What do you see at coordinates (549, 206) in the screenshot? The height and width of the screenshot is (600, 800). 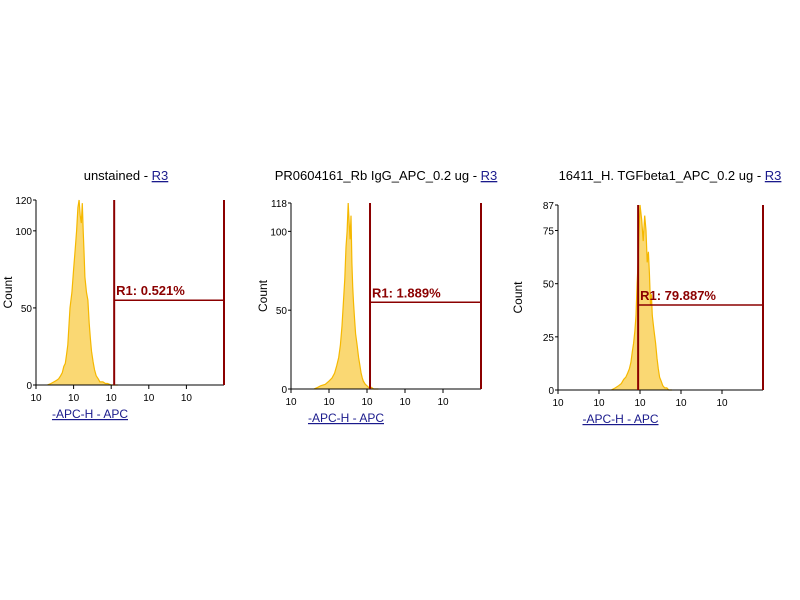 I see `y-tick-label: 87` at bounding box center [549, 206].